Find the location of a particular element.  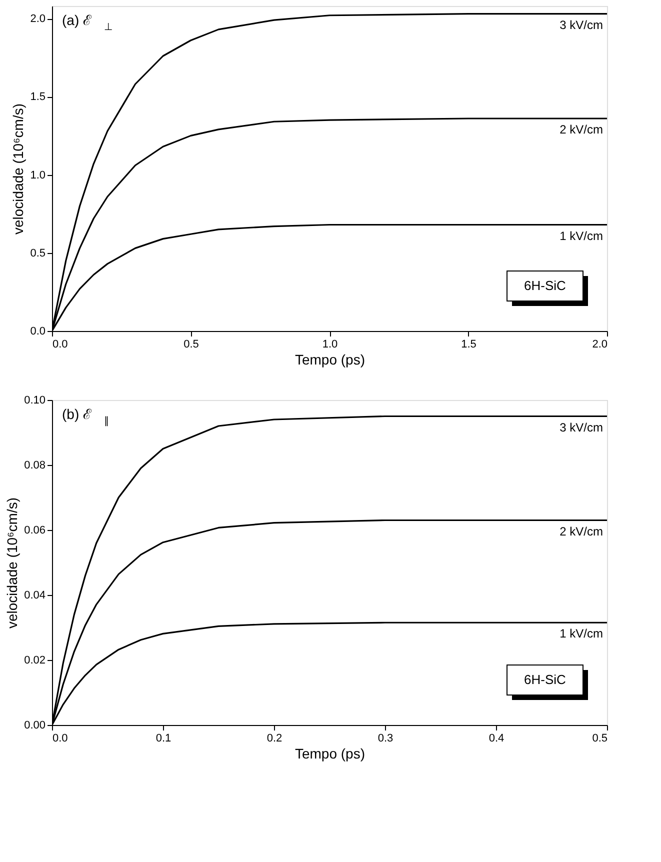

y-tick-label: 0.0 is located at coordinates (38, 332).